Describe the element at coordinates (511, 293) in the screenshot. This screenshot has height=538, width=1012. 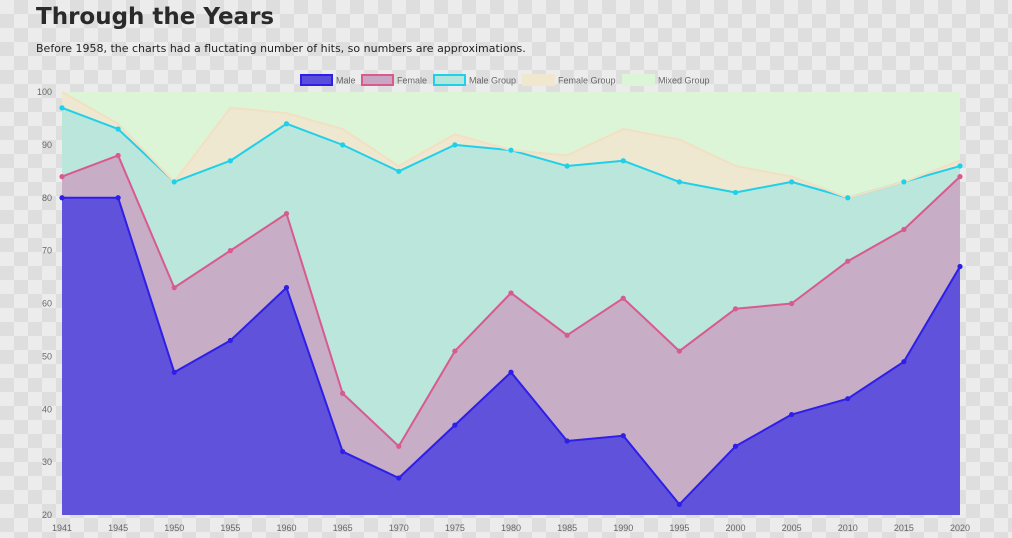
I see `point-female-1980` at that location.